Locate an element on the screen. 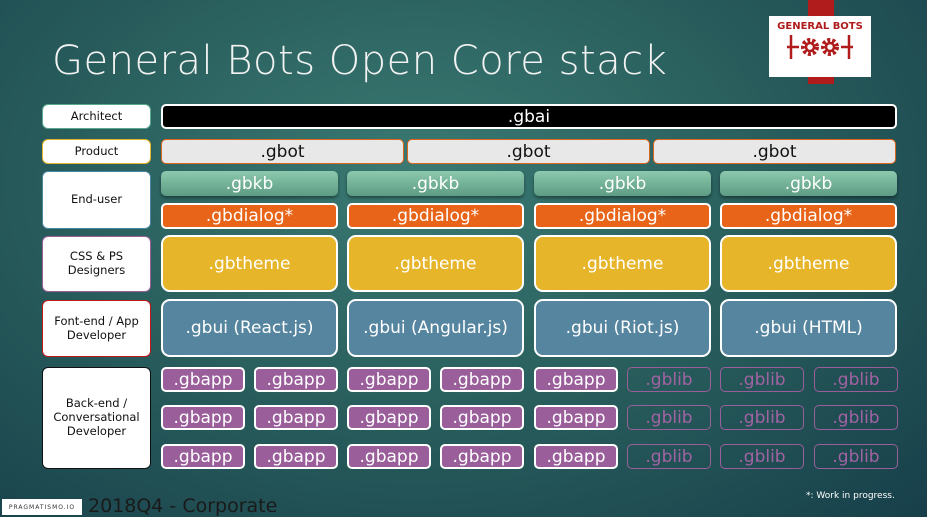  gears-icon is located at coordinates (820, 47).